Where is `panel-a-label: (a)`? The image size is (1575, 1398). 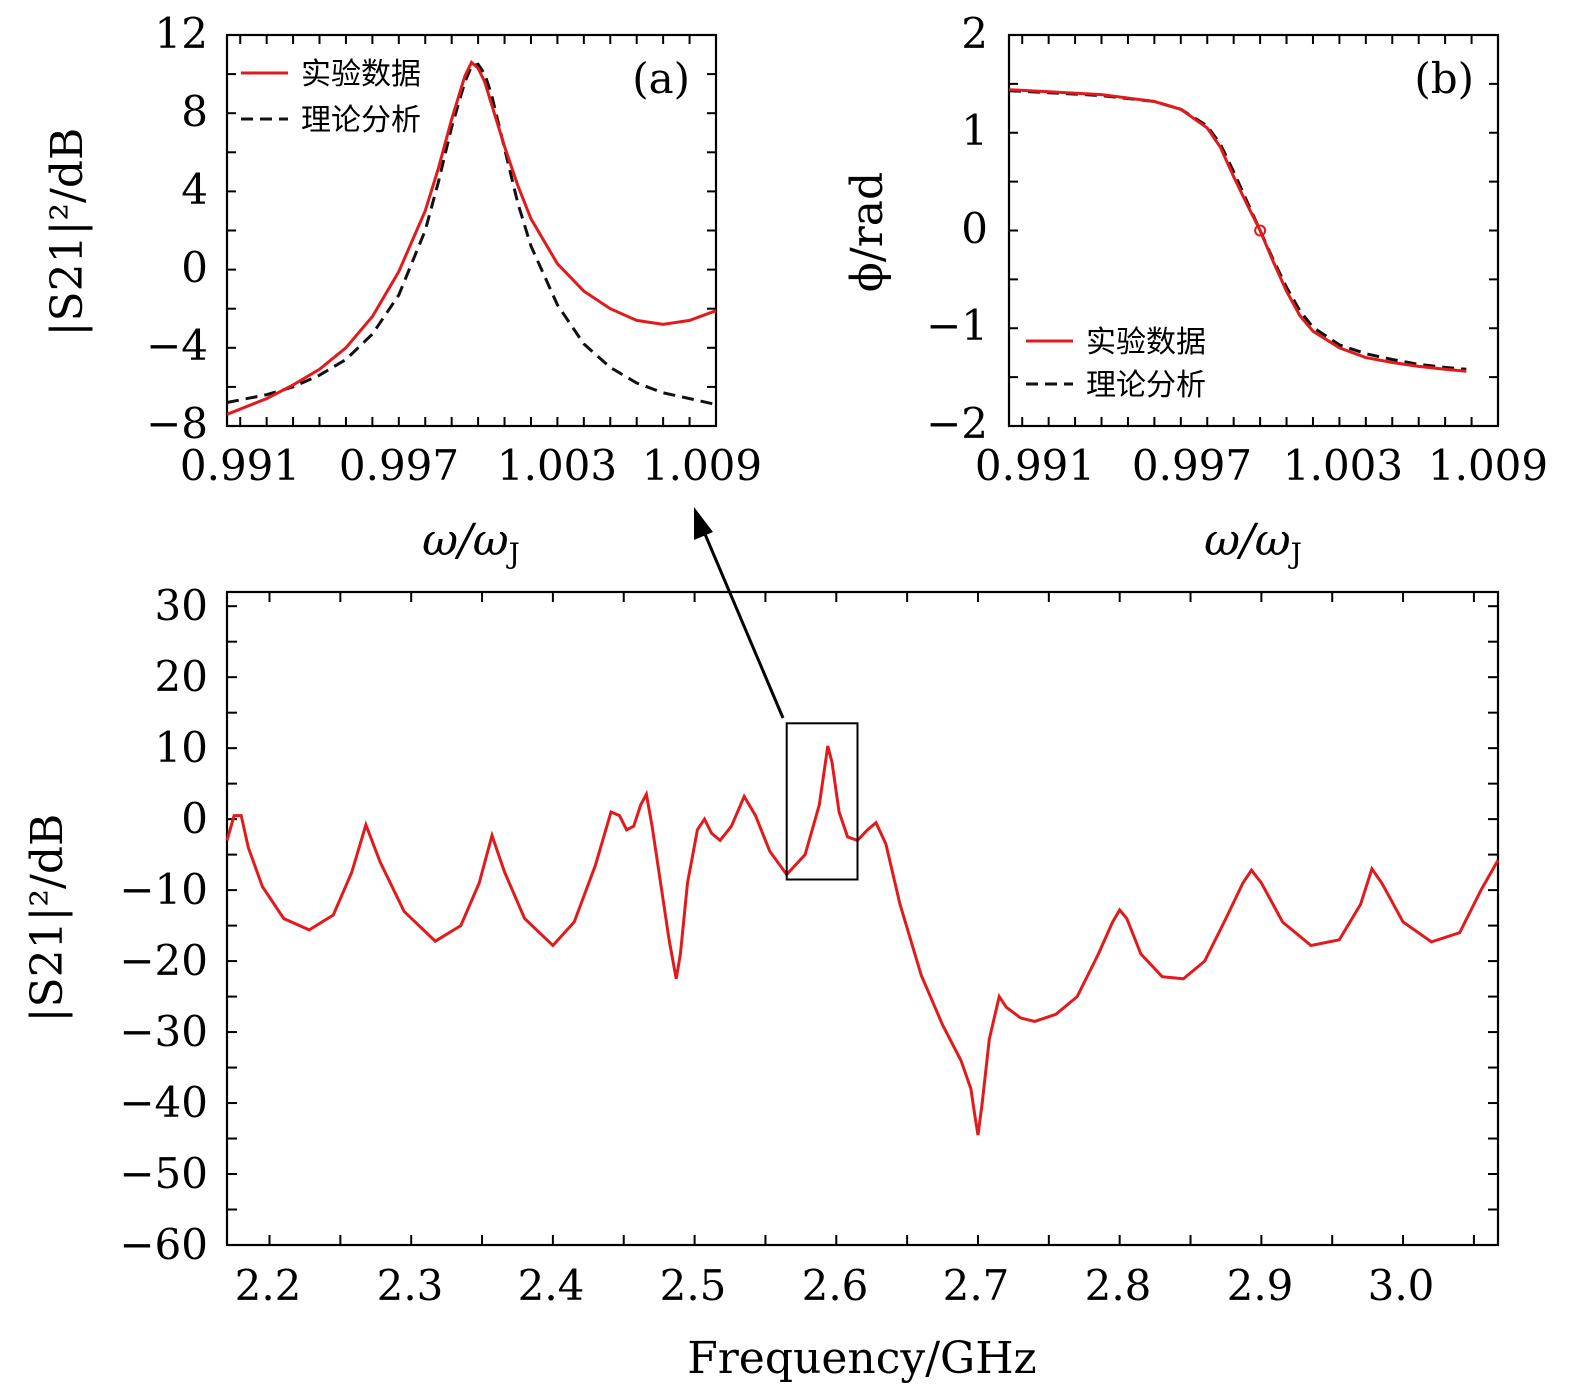
panel-a-label: (a) is located at coordinates (661, 78).